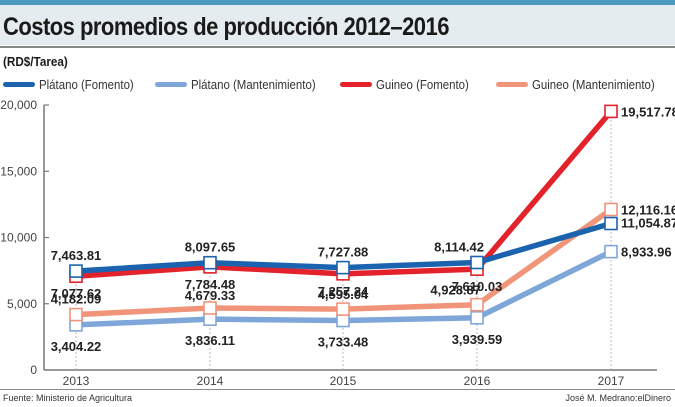 The image size is (675, 407). I want to click on data-label: 4,595.04, so click(343, 294).